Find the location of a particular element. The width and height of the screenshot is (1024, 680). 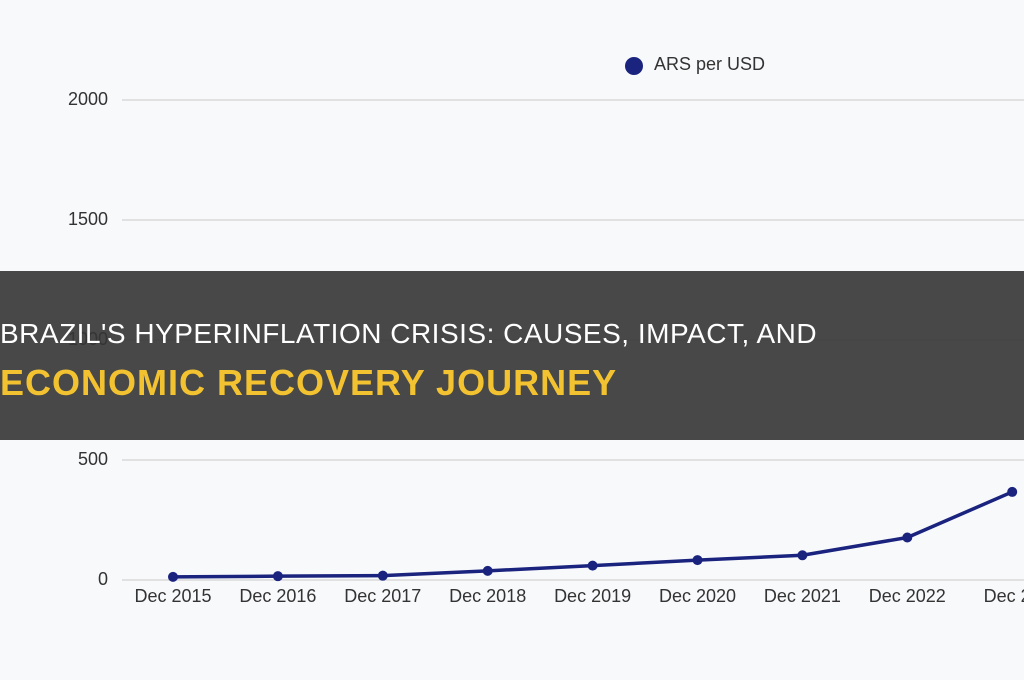

x-tick-label: Dec 2015 is located at coordinates (172, 596).